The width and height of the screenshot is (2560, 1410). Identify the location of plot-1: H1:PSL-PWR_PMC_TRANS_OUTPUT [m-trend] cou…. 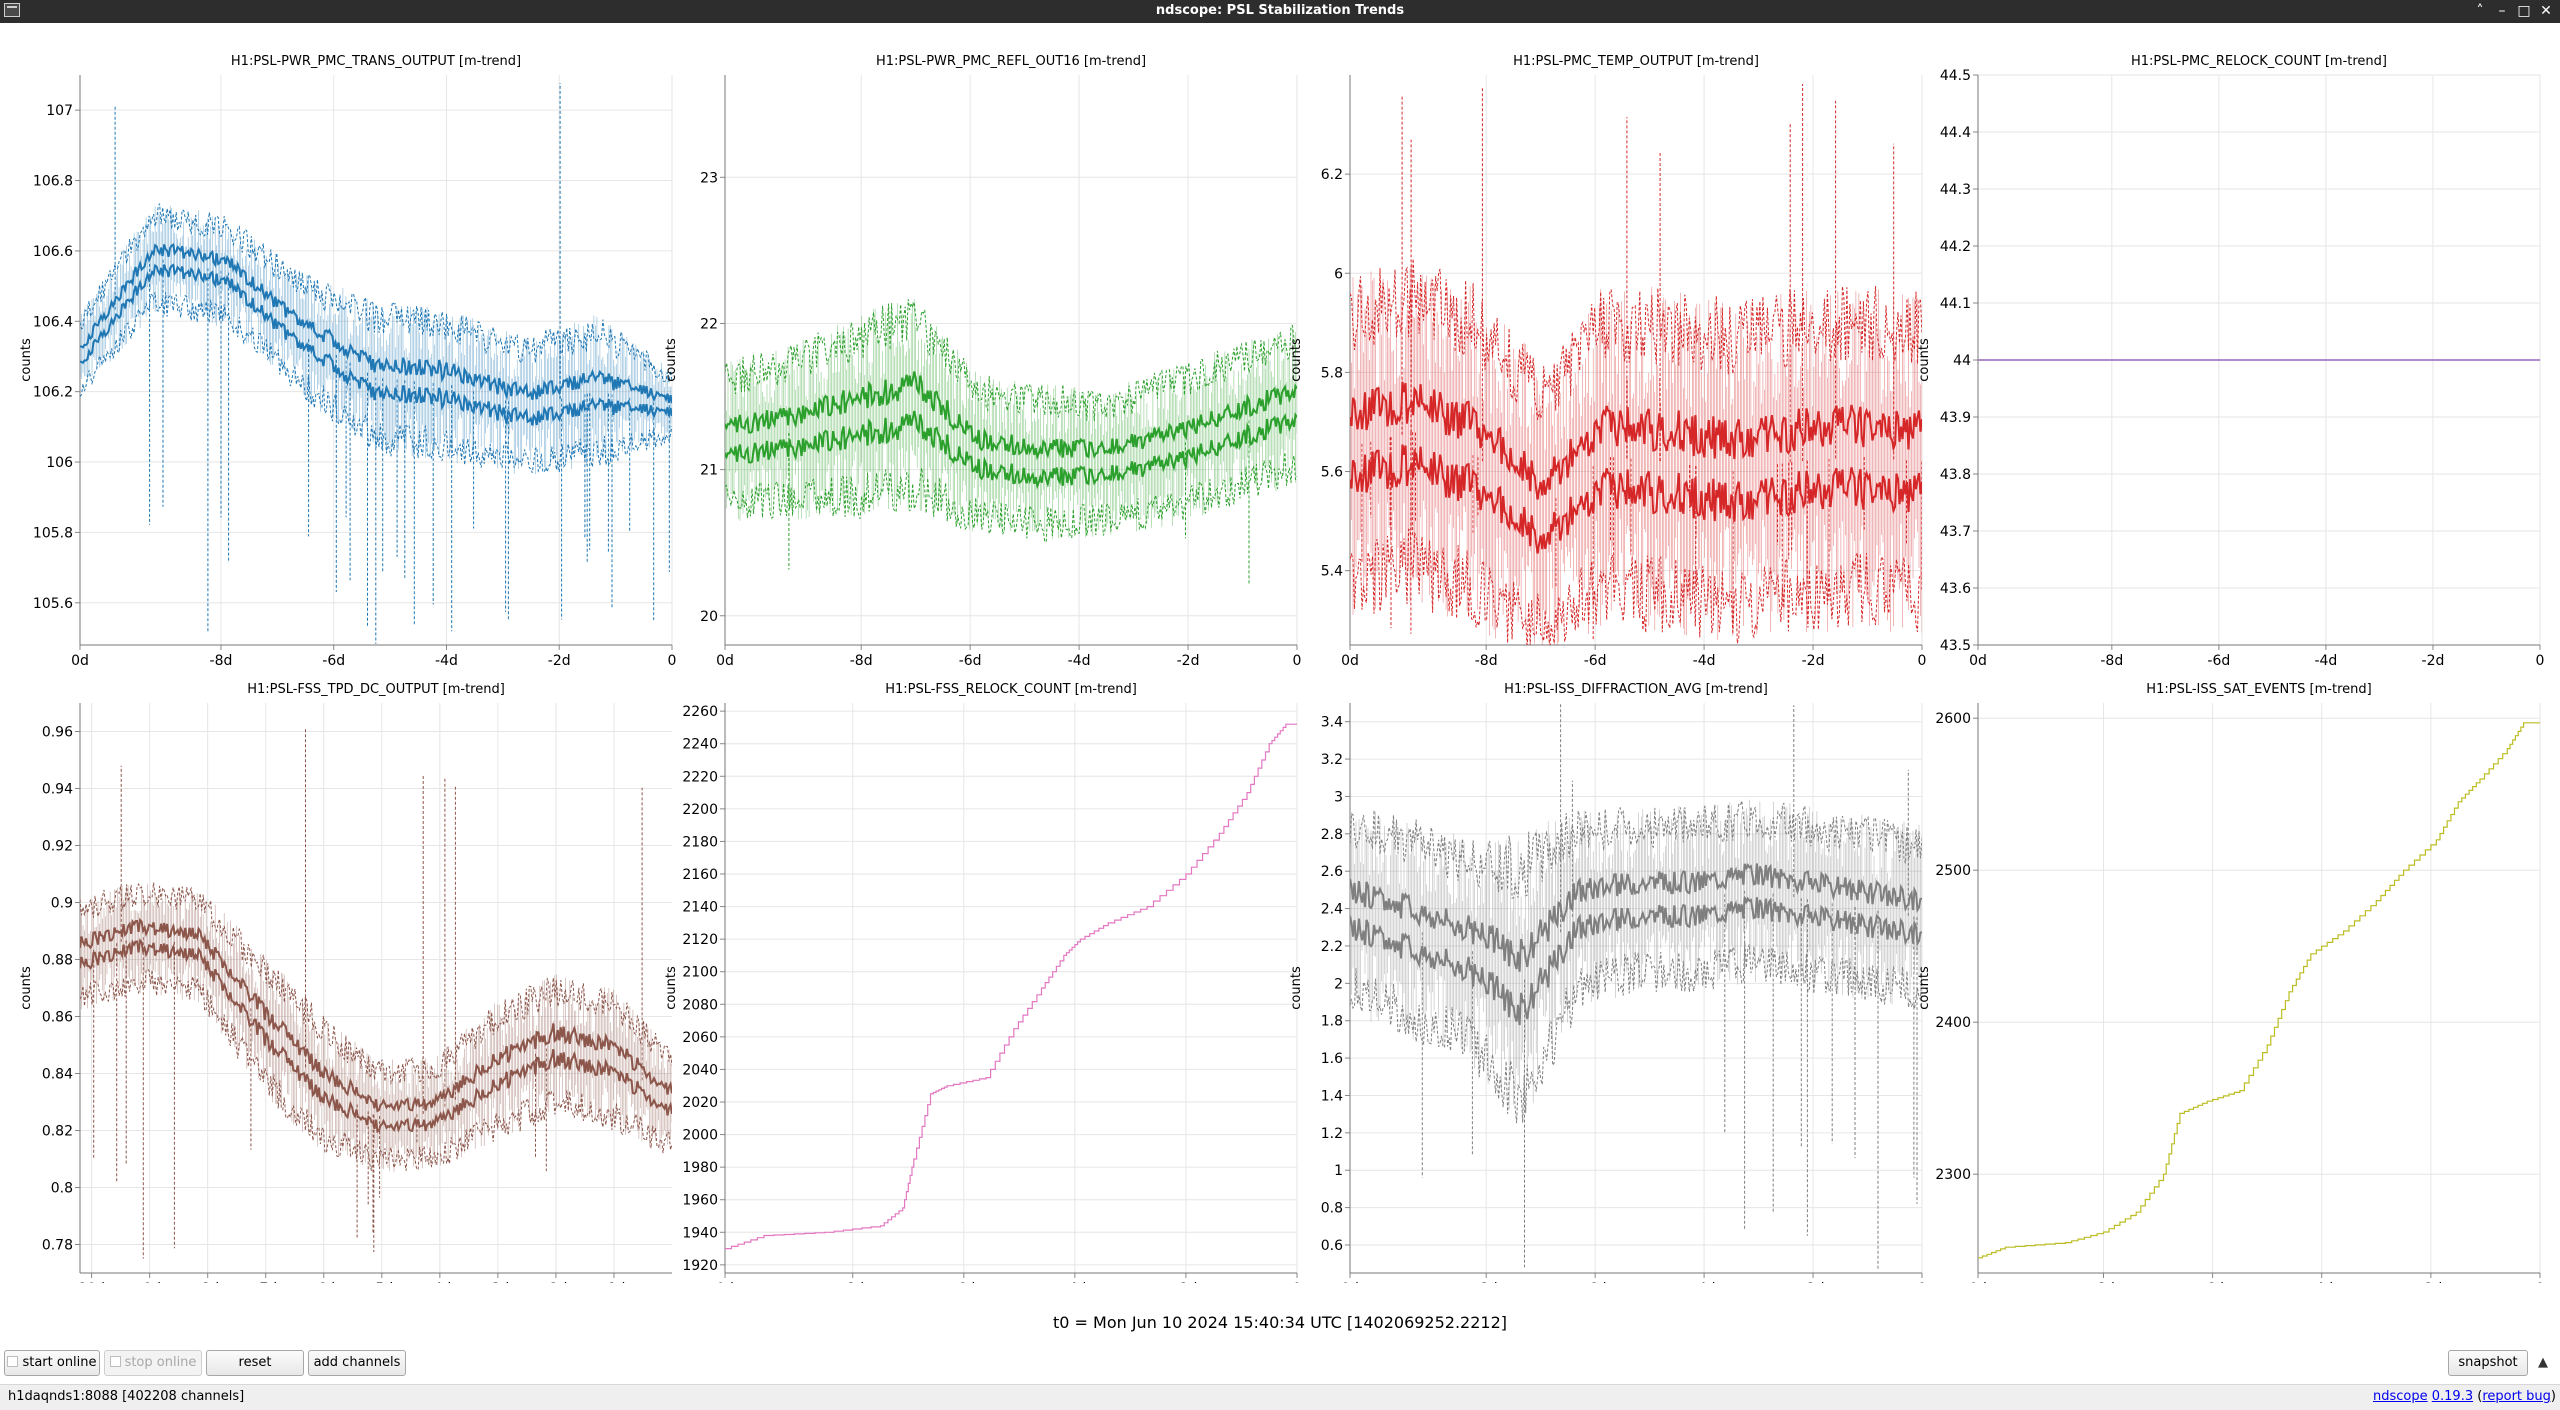
(347, 361).